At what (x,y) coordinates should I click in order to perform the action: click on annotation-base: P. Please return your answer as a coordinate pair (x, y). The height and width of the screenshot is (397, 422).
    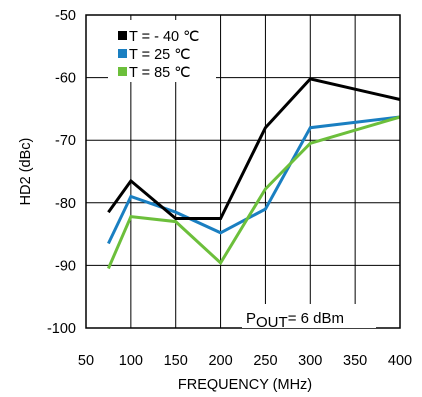
    Looking at the image, I should click on (251, 318).